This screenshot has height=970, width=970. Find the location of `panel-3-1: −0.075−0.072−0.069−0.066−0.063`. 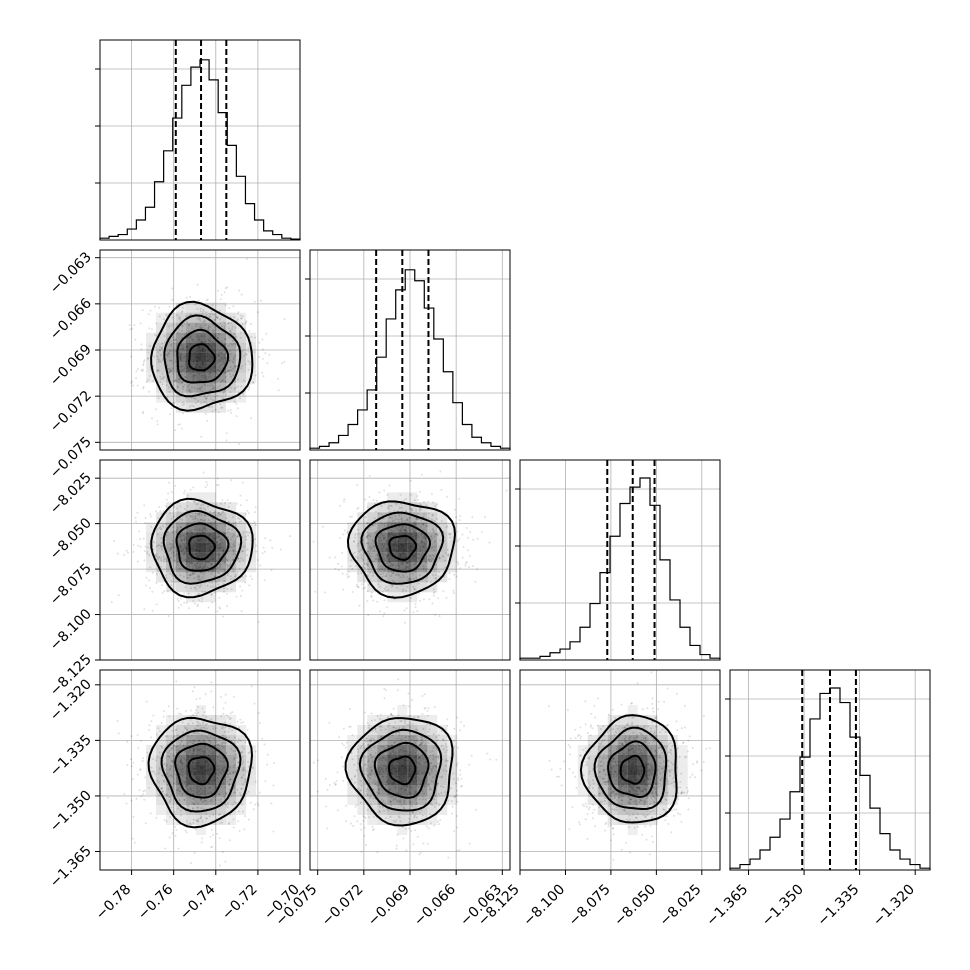

panel-3-1: −0.075−0.072−0.069−0.066−0.063 is located at coordinates (392, 799).